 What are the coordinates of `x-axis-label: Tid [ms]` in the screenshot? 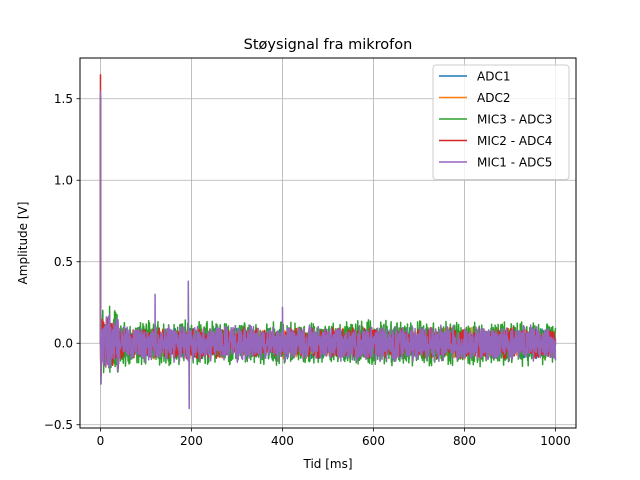 It's located at (327, 464).